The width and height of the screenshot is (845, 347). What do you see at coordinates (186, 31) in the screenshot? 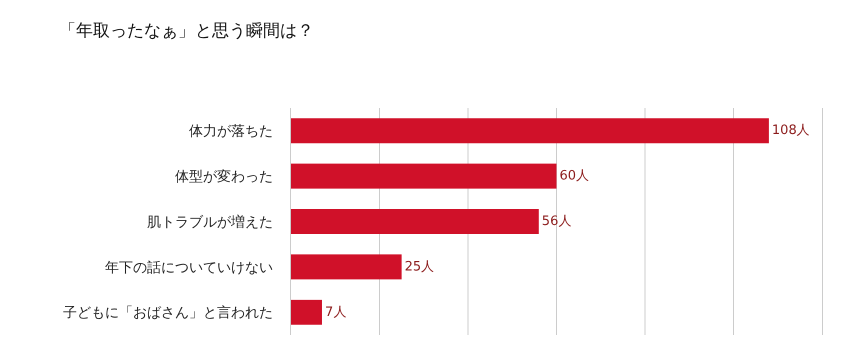
I see `chart-title: 「年取ったなぁ」と思う瞬間は？` at bounding box center [186, 31].